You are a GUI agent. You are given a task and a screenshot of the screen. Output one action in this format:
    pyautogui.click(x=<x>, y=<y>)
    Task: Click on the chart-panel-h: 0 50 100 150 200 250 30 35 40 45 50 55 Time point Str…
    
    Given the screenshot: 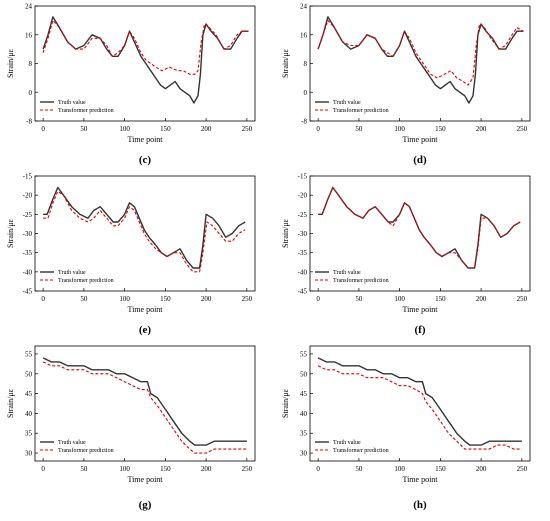 What is the action you would take?
    pyautogui.click(x=406, y=428)
    